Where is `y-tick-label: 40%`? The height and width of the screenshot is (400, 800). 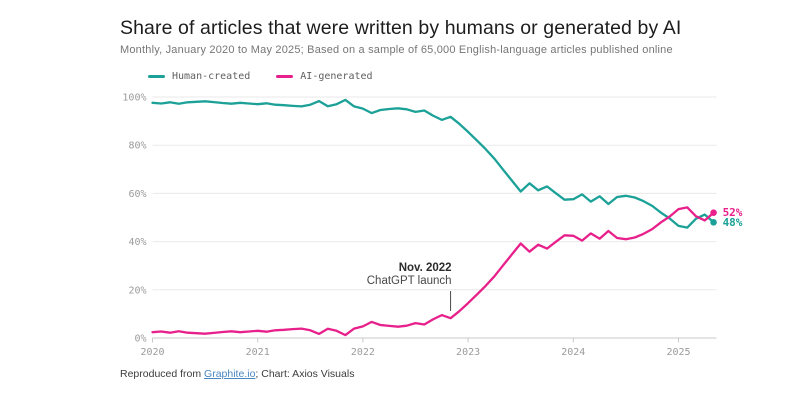
y-tick-label: 40% is located at coordinates (137, 242).